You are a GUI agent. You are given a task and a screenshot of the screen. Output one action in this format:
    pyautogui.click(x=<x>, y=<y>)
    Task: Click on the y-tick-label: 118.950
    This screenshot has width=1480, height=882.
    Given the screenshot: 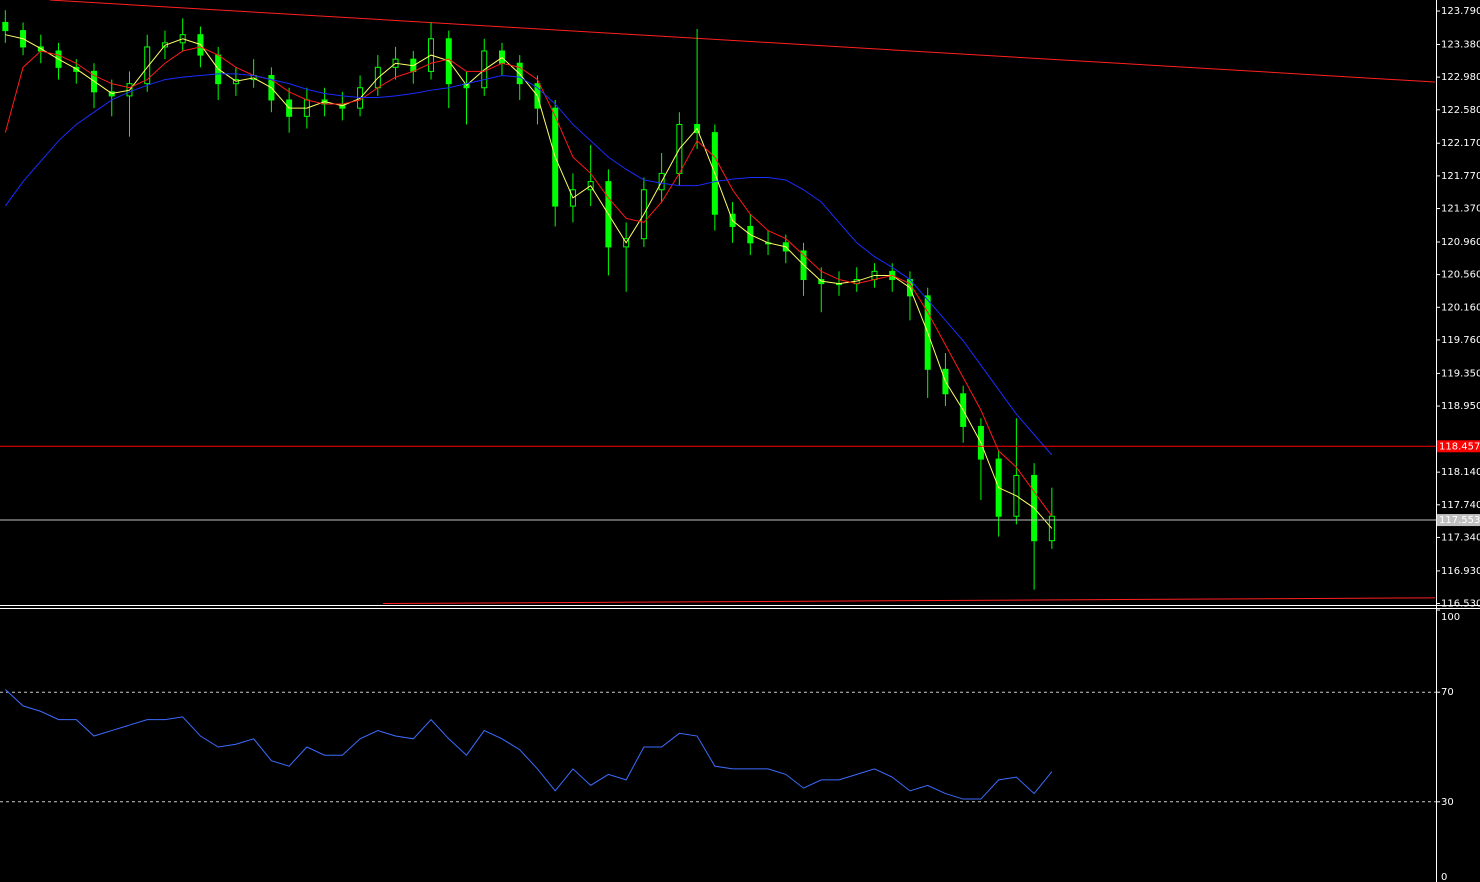 What is the action you would take?
    pyautogui.click(x=1460, y=406)
    